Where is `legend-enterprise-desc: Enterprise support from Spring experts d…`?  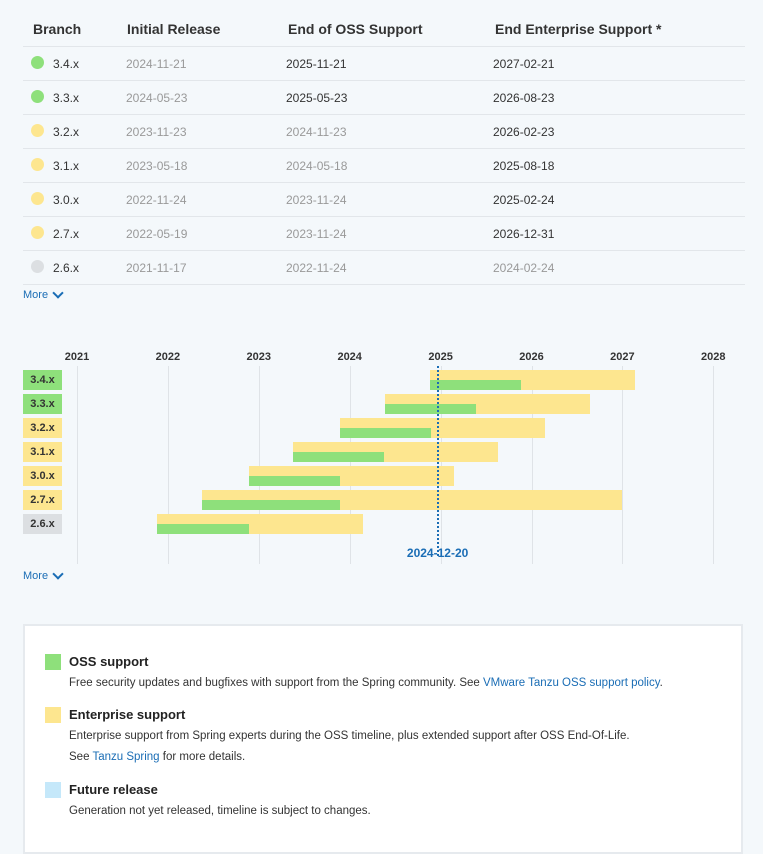 legend-enterprise-desc: Enterprise support from Spring experts d… is located at coordinates (349, 736).